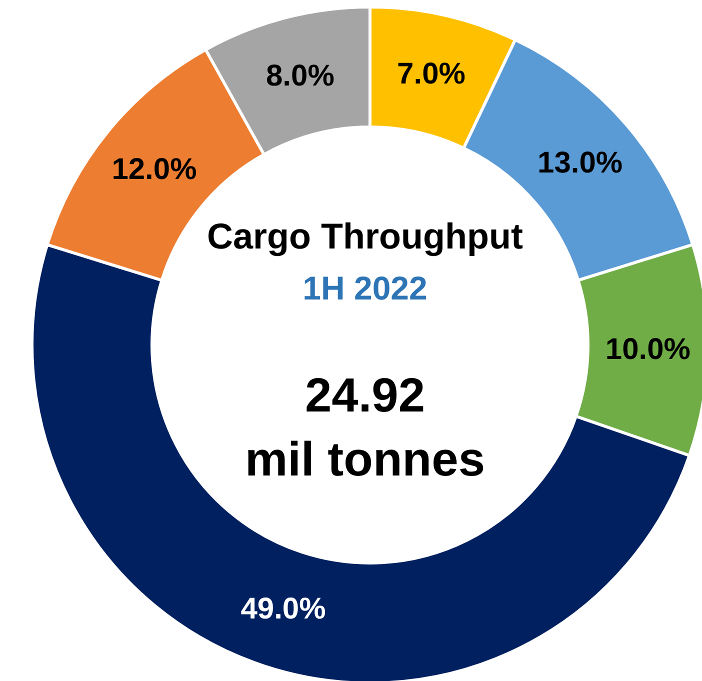 The height and width of the screenshot is (681, 702). What do you see at coordinates (648, 349) in the screenshot?
I see `data-label: 10.0%` at bounding box center [648, 349].